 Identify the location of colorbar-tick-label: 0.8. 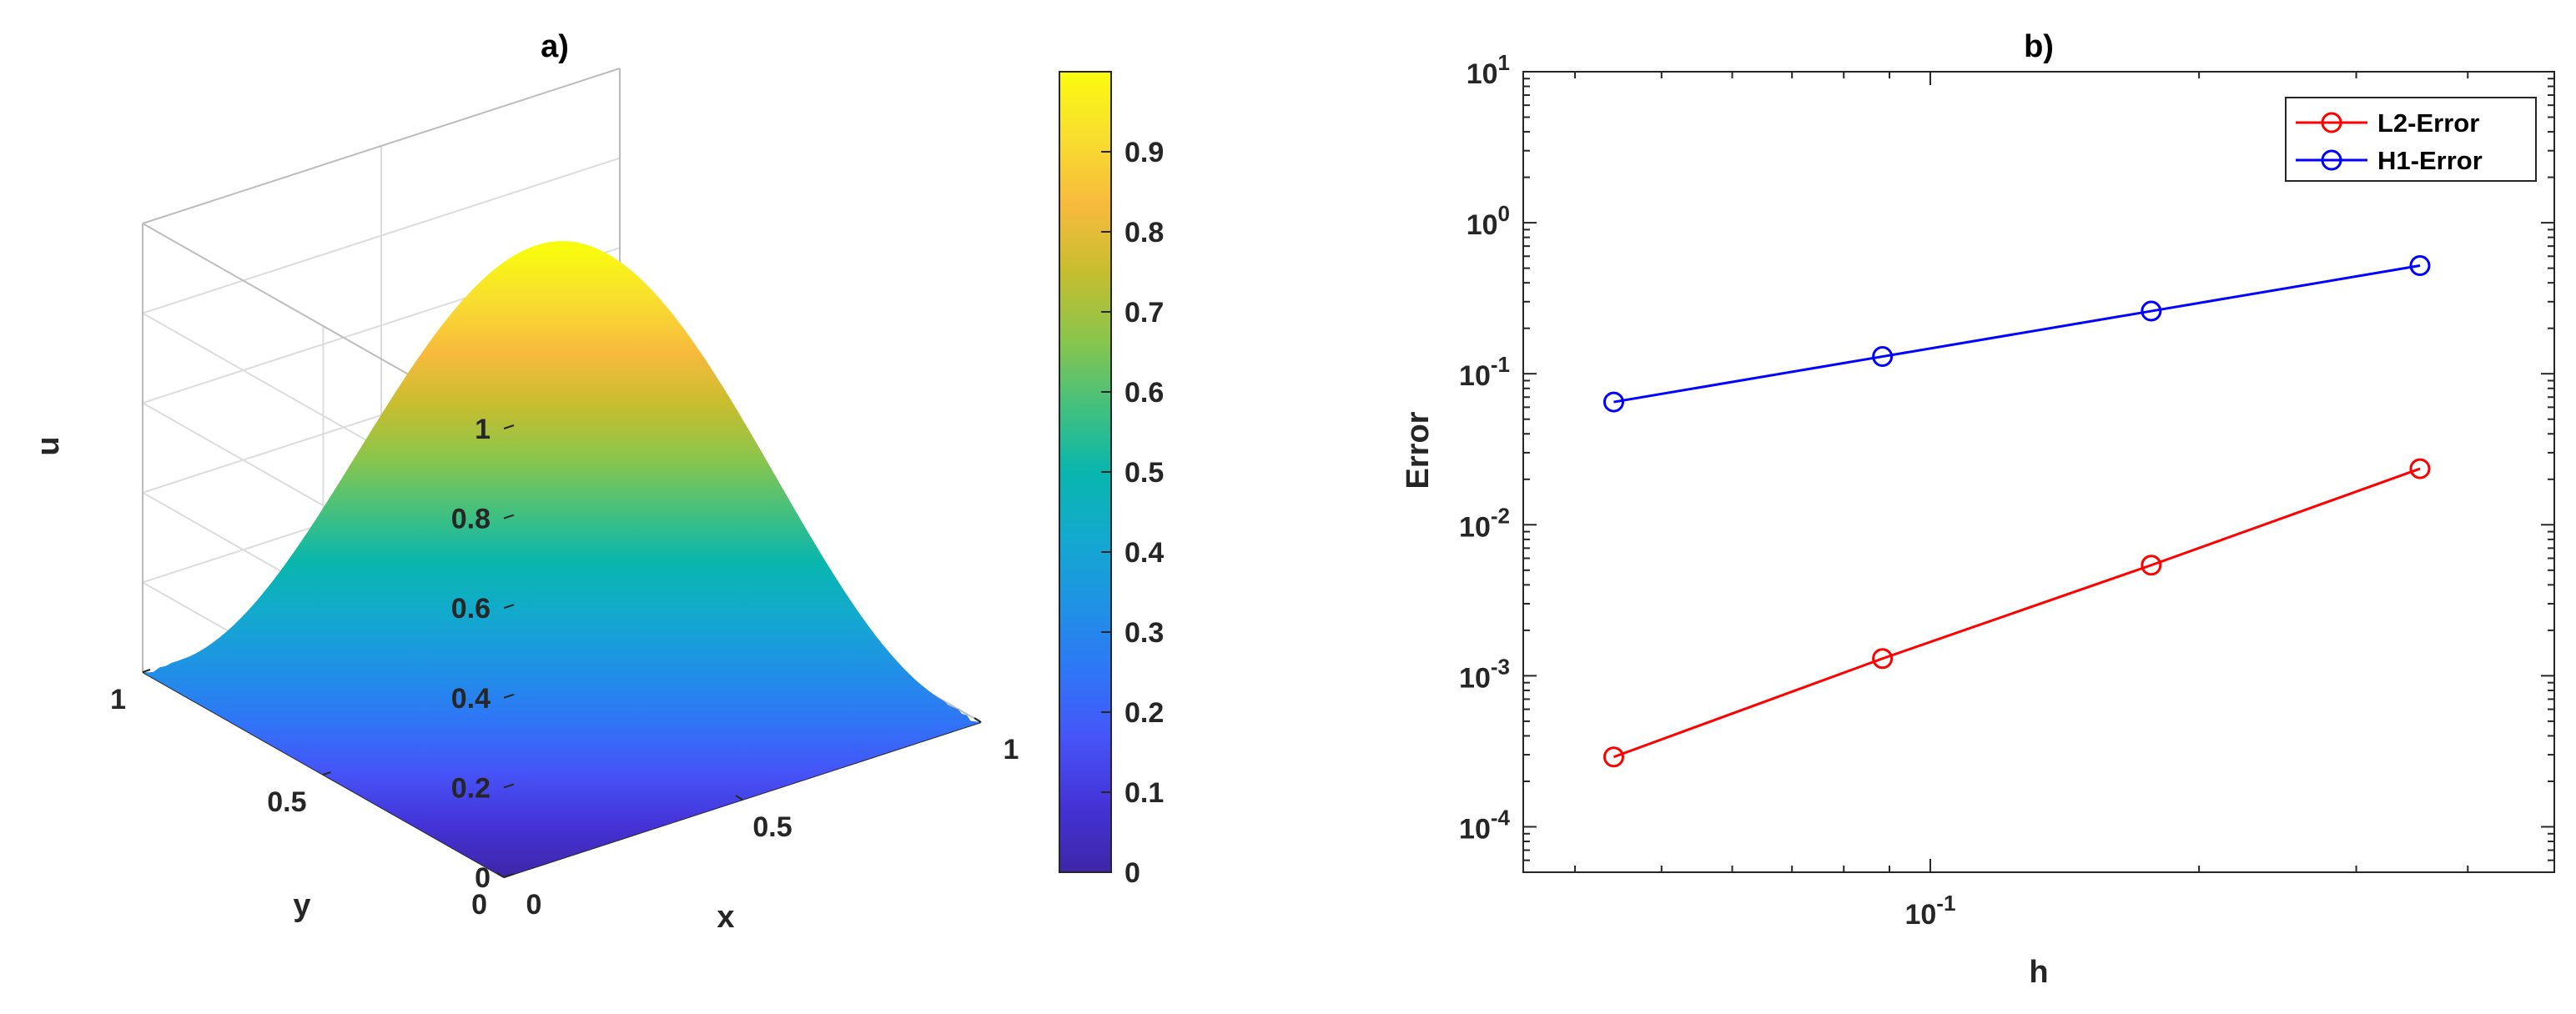
(1144, 233).